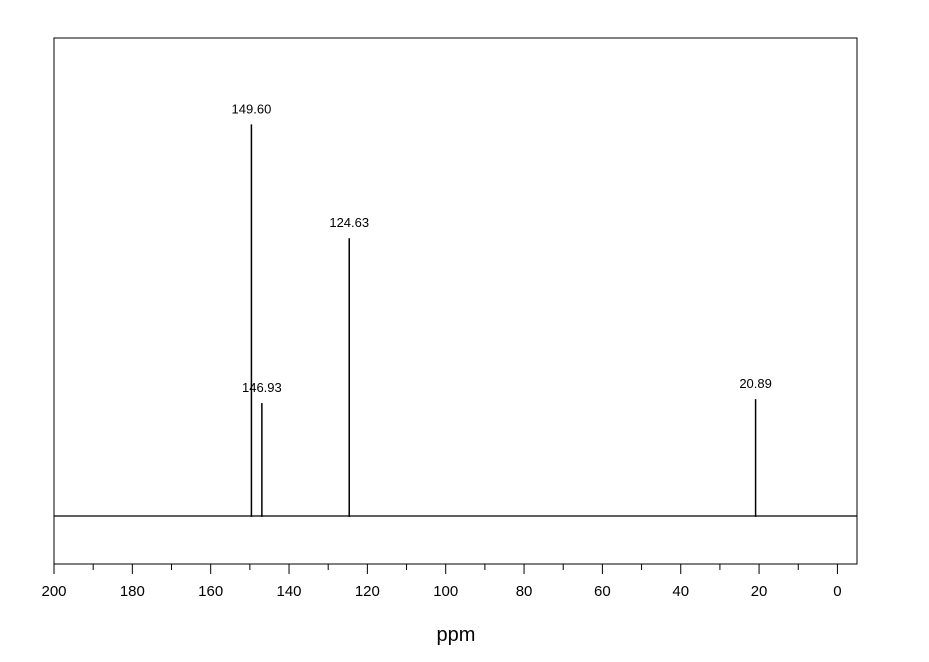  What do you see at coordinates (210, 591) in the screenshot?
I see `x-tick-label: 160` at bounding box center [210, 591].